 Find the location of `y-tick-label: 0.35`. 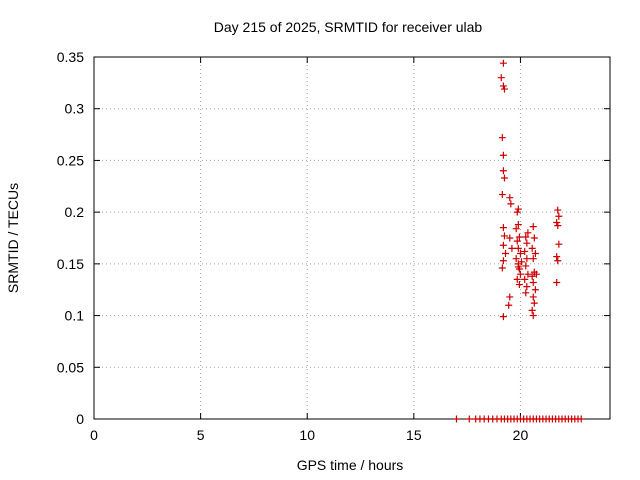

y-tick-label: 0.35 is located at coordinates (70, 57).